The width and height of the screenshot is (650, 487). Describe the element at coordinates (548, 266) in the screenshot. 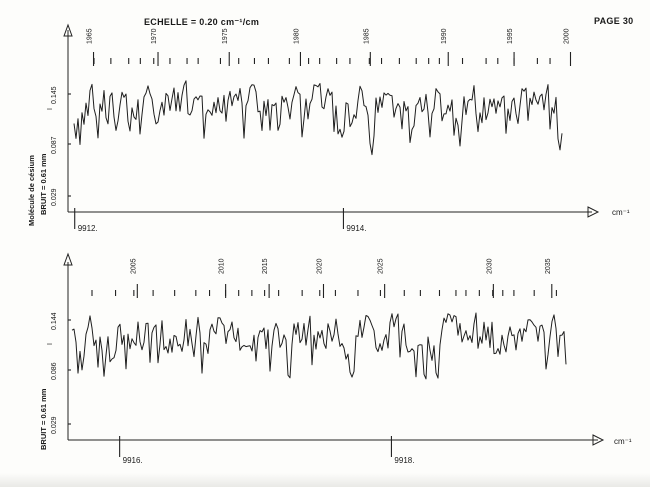

I see `line-number-label: 2035` at that location.